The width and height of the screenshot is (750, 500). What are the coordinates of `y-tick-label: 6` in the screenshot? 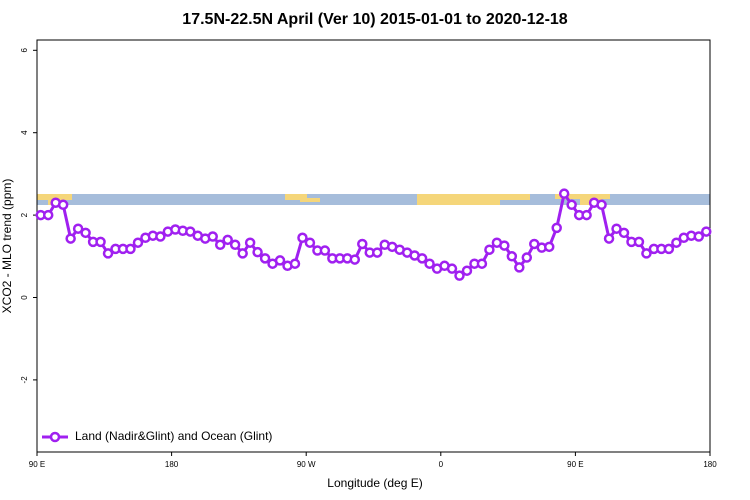 It's located at (24, 50).